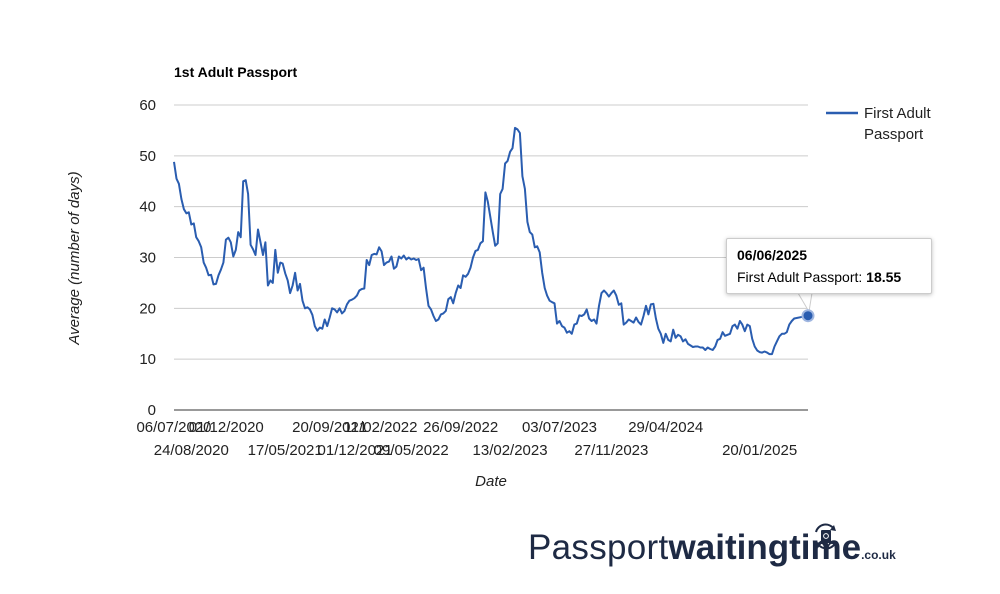  What do you see at coordinates (491, 481) in the screenshot?
I see `x-axis-title: Date` at bounding box center [491, 481].